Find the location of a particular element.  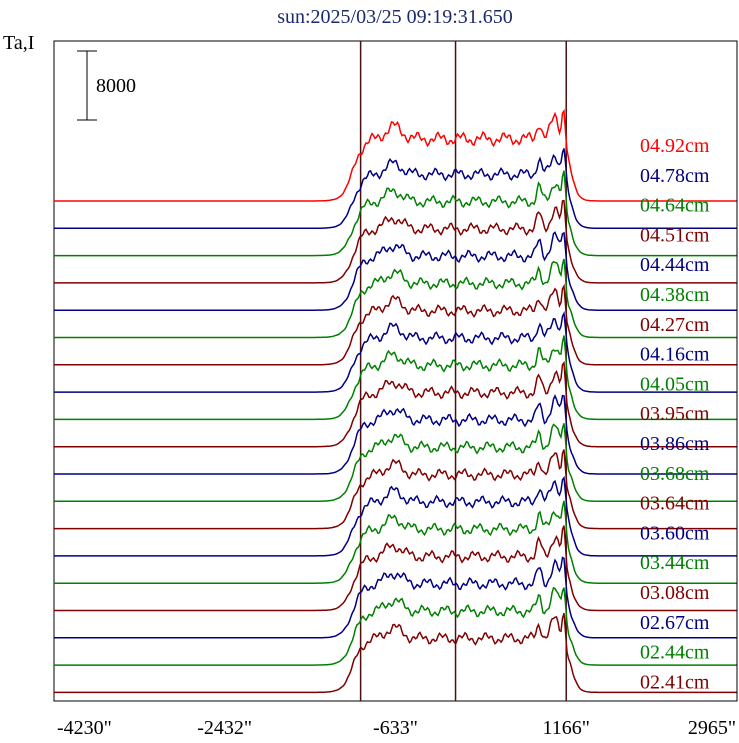

x-tick-label: -4230" is located at coordinates (84, 728).